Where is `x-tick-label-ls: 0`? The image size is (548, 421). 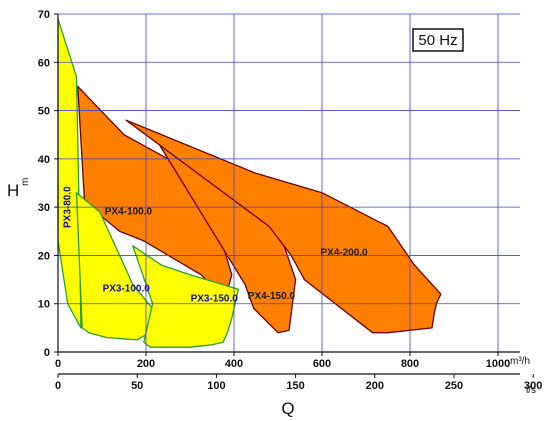 x-tick-label-ls: 0 is located at coordinates (58, 386).